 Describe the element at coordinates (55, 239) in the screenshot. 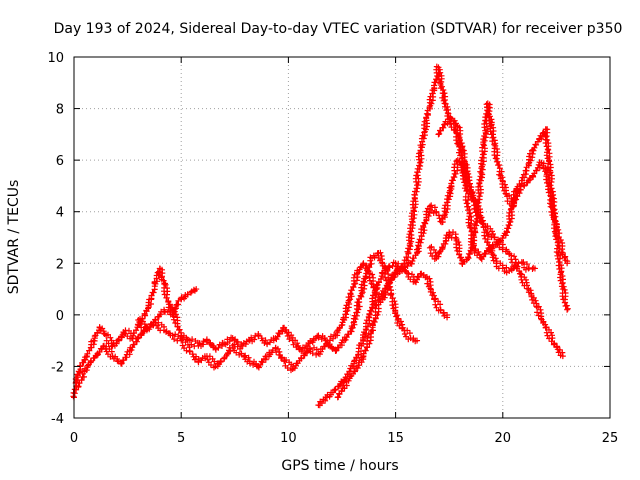

I see `y-tick-labels: -4 -2 0 2 4 6 8 10` at that location.